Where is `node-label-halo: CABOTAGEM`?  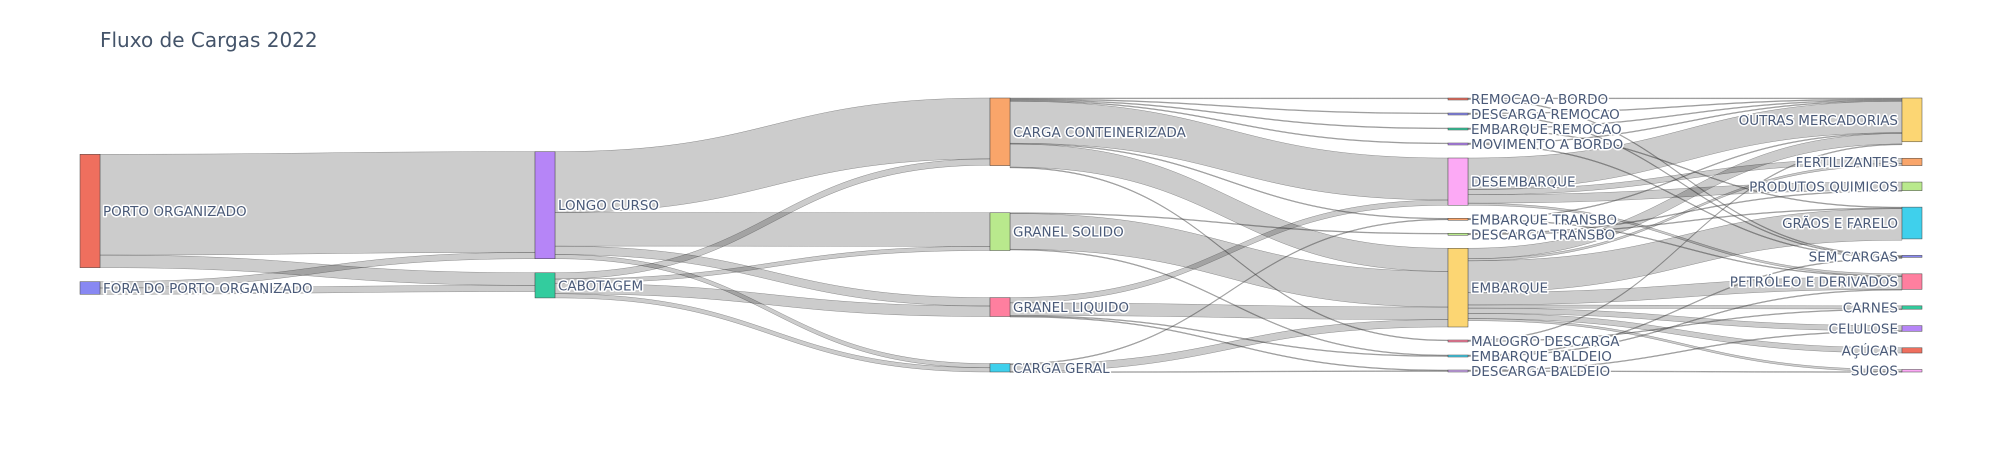
node-label-halo: CABOTAGEM is located at coordinates (600, 286).